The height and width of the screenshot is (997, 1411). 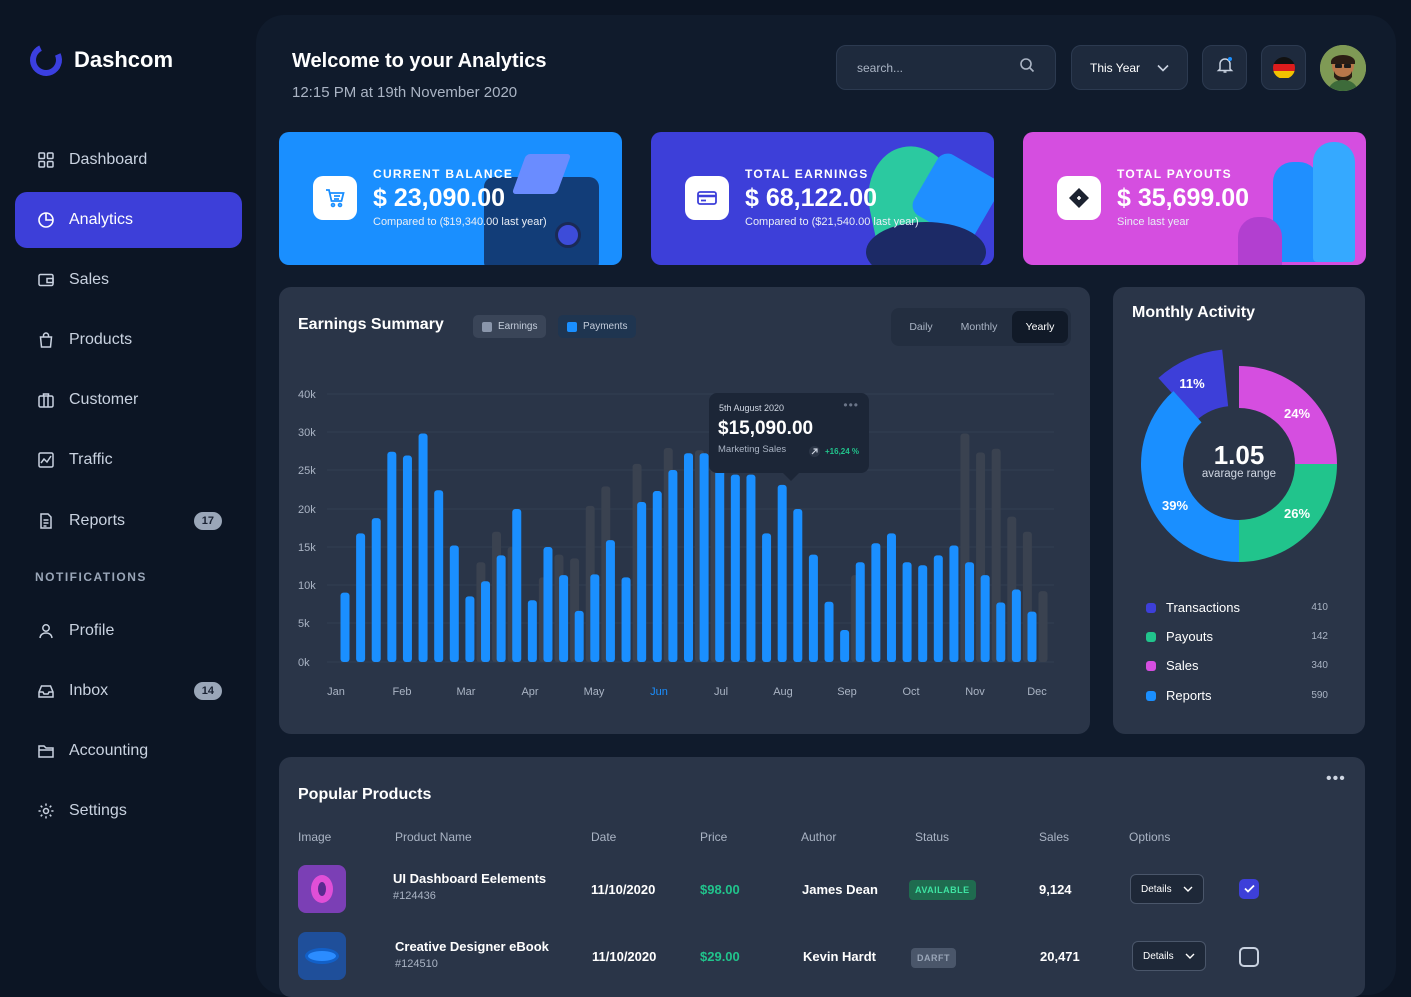 What do you see at coordinates (128, 460) in the screenshot?
I see `sidebar-item-traffic: Traffic` at bounding box center [128, 460].